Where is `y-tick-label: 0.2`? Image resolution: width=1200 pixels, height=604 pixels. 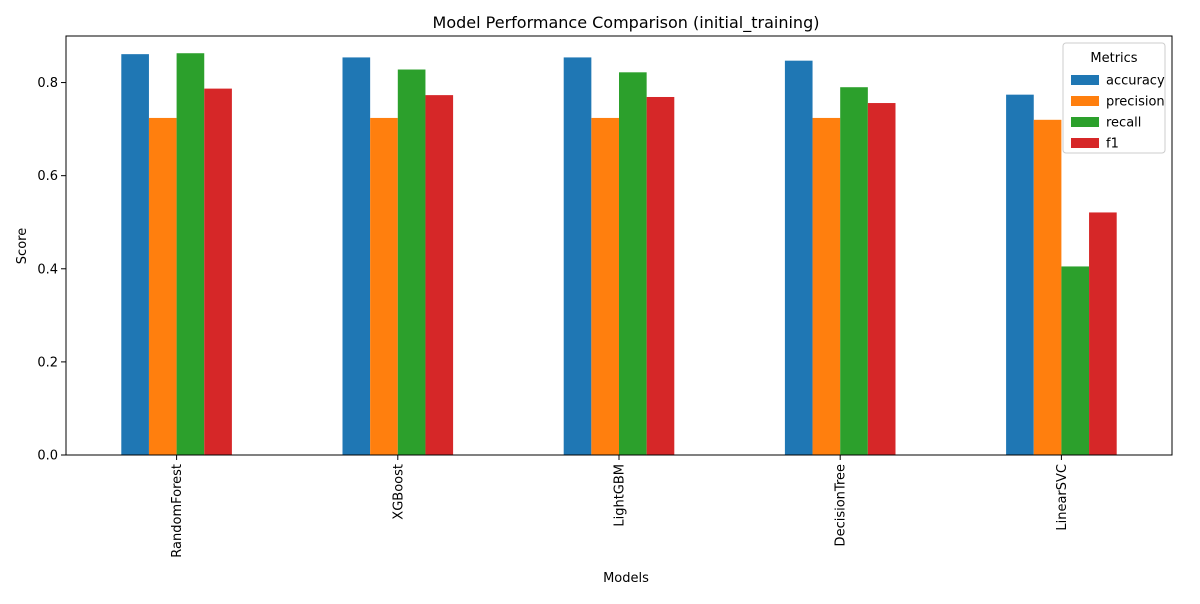
y-tick-label: 0.2 is located at coordinates (47, 362).